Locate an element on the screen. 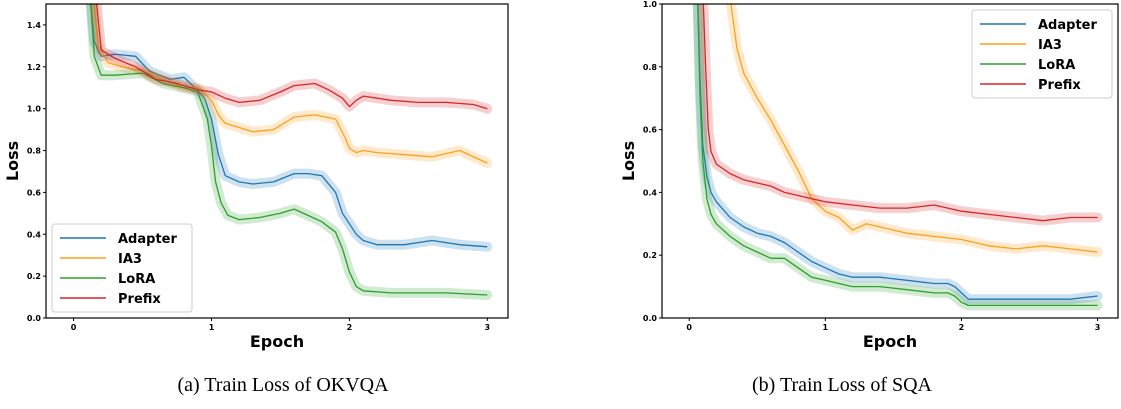 This screenshot has width=1121, height=409. y-tick-label: 1.4 is located at coordinates (34, 25).